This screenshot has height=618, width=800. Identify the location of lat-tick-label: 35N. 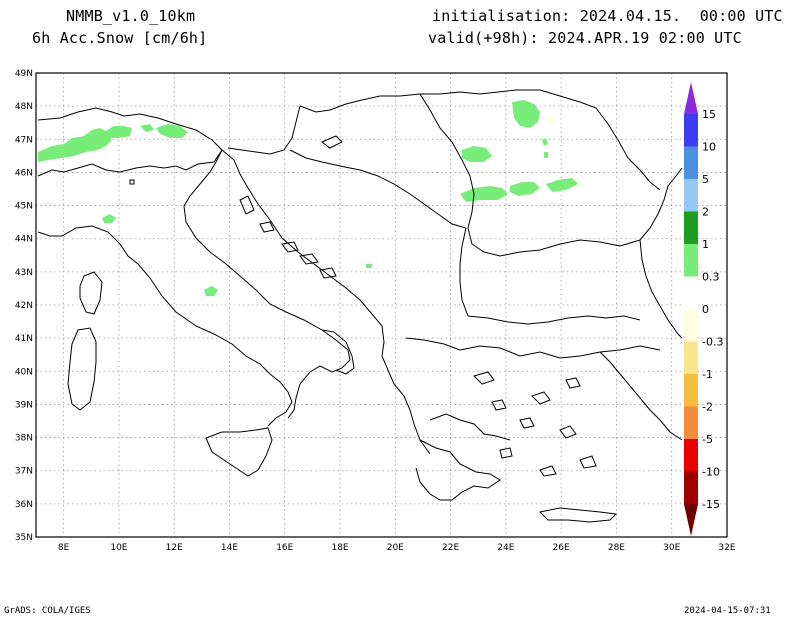
(24, 538).